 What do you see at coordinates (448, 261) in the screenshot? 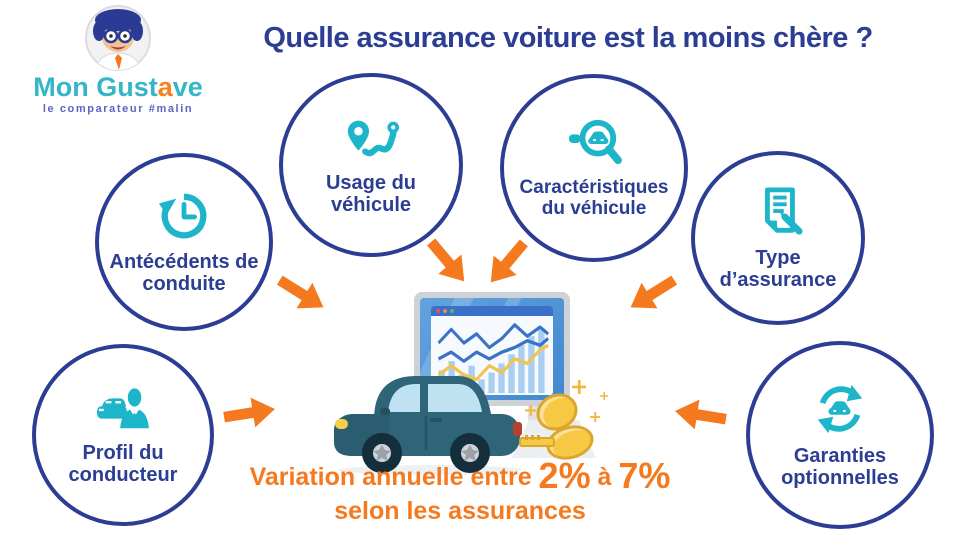
I see `arrow-from-usage-icon` at bounding box center [448, 261].